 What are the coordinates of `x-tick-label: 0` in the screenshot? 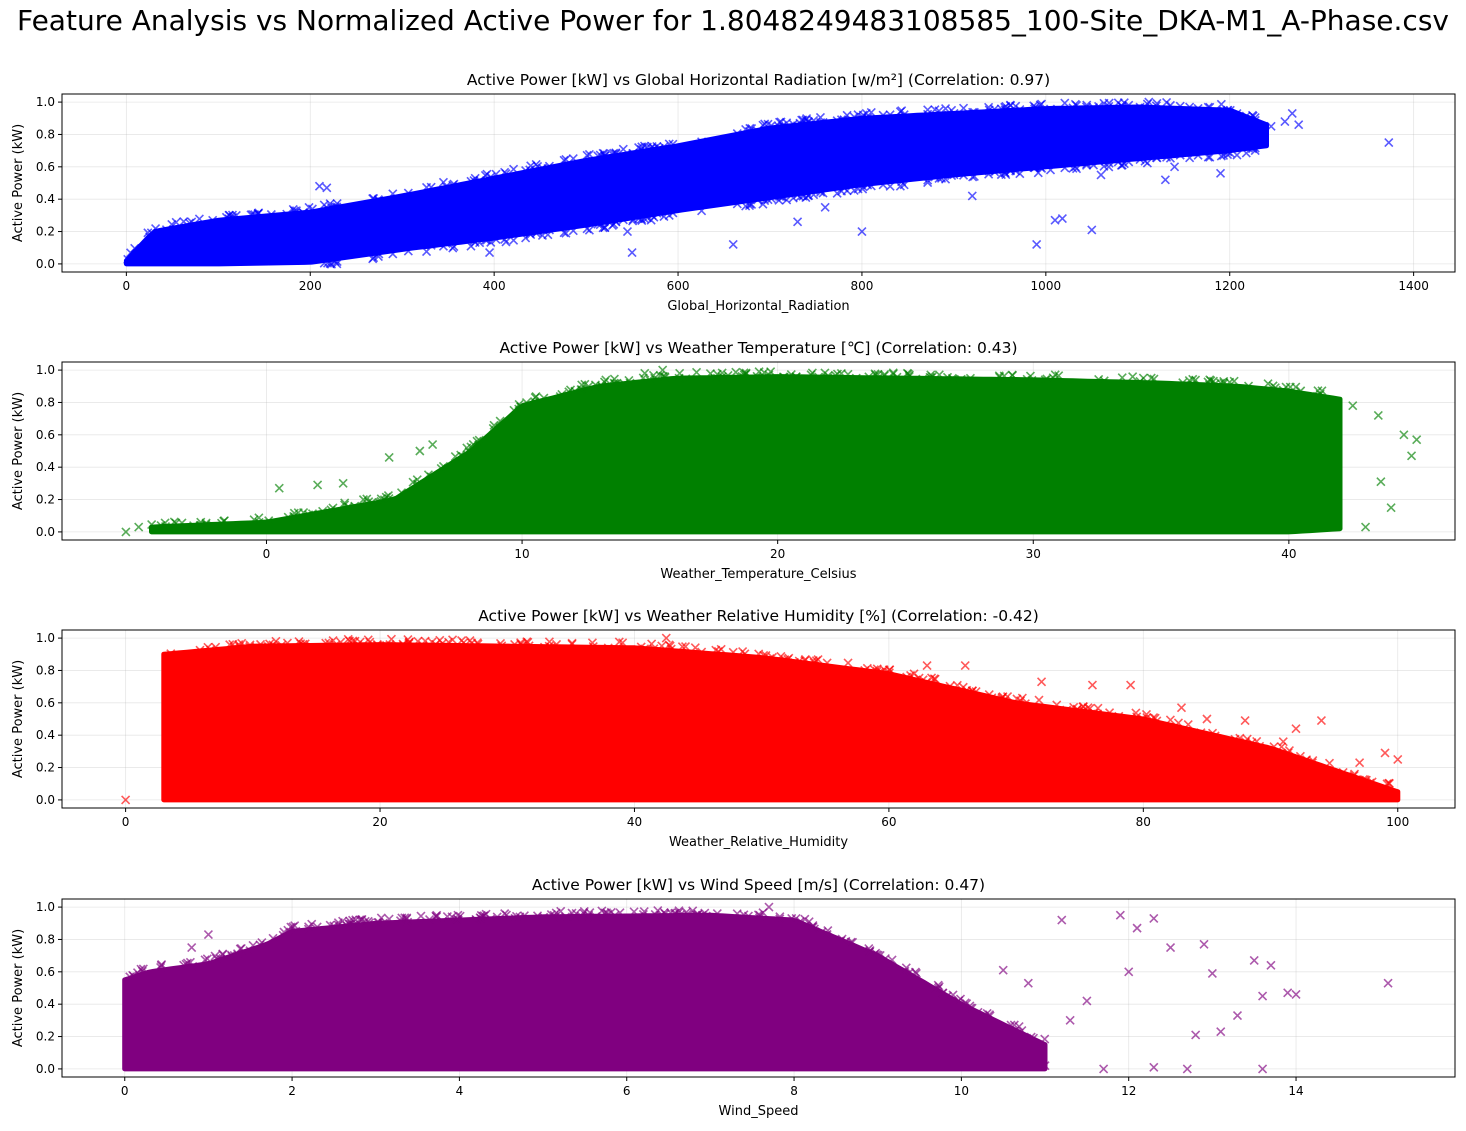 It's located at (125, 1091).